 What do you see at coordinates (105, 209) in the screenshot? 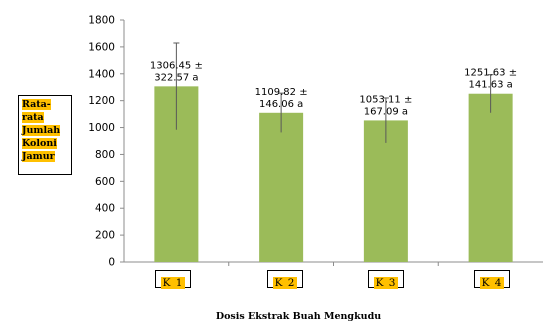
I see `y-tick-label: 400` at bounding box center [105, 209].